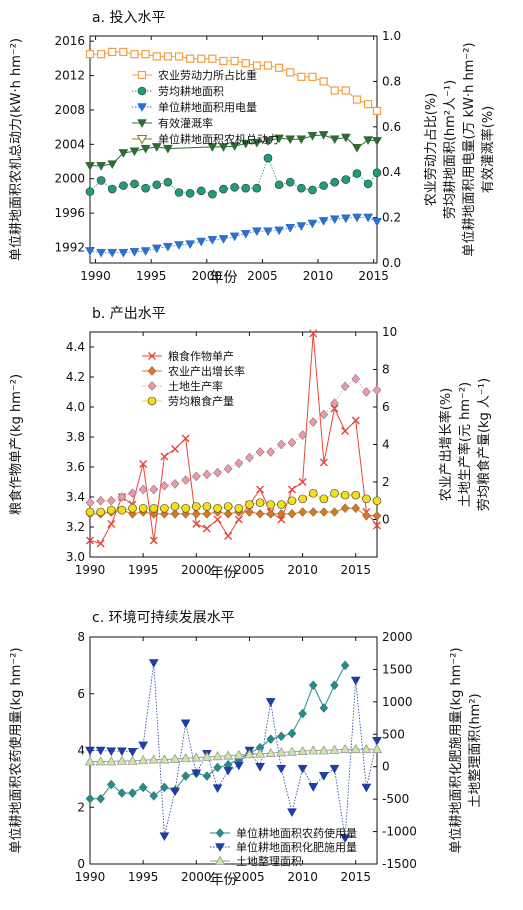 This screenshot has height=910, width=523. Describe the element at coordinates (207, 107) in the screenshot. I see `legend-label: 单位耕地面积用电量` at that location.